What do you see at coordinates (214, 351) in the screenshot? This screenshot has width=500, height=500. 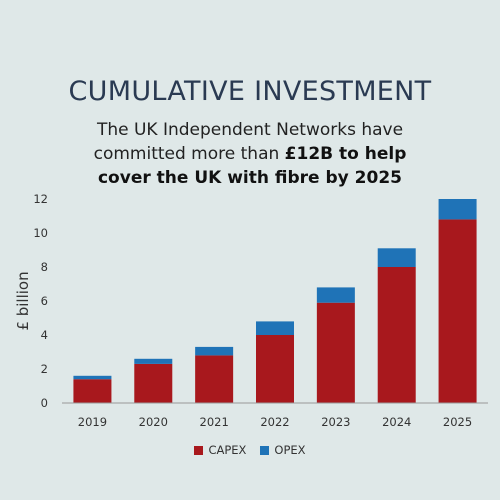 I see `bar-opex-2021` at bounding box center [214, 351].